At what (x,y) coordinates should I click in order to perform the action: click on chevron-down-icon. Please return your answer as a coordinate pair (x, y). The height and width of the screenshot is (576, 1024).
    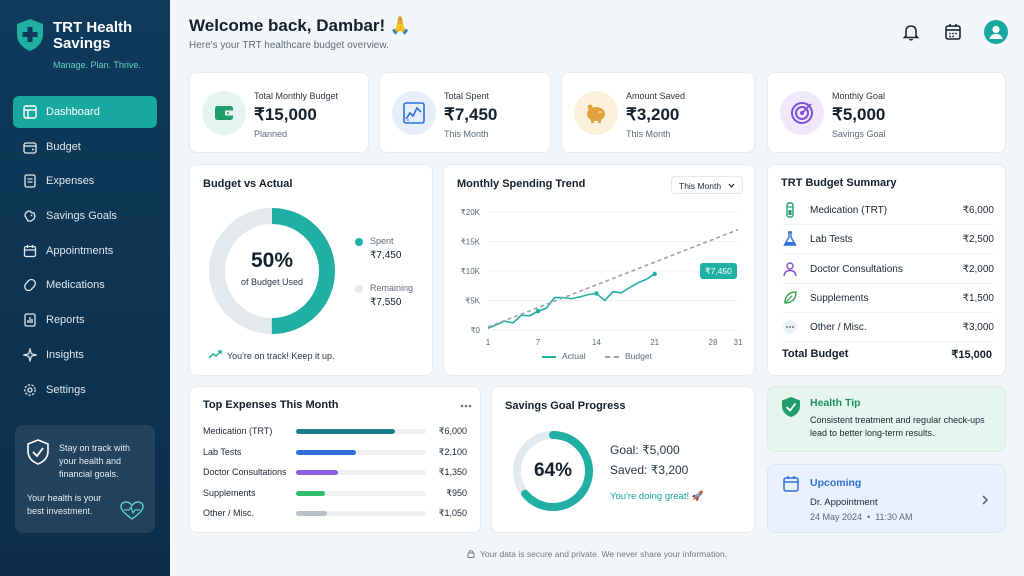
    Looking at the image, I should click on (731, 185).